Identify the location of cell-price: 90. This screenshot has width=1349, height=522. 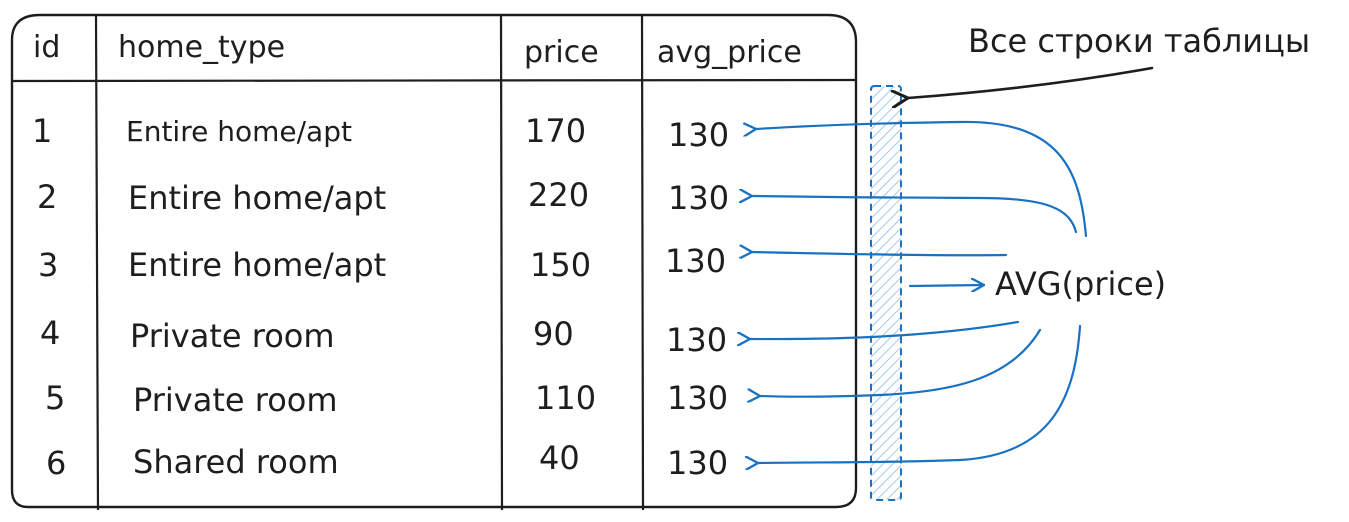
(553, 334).